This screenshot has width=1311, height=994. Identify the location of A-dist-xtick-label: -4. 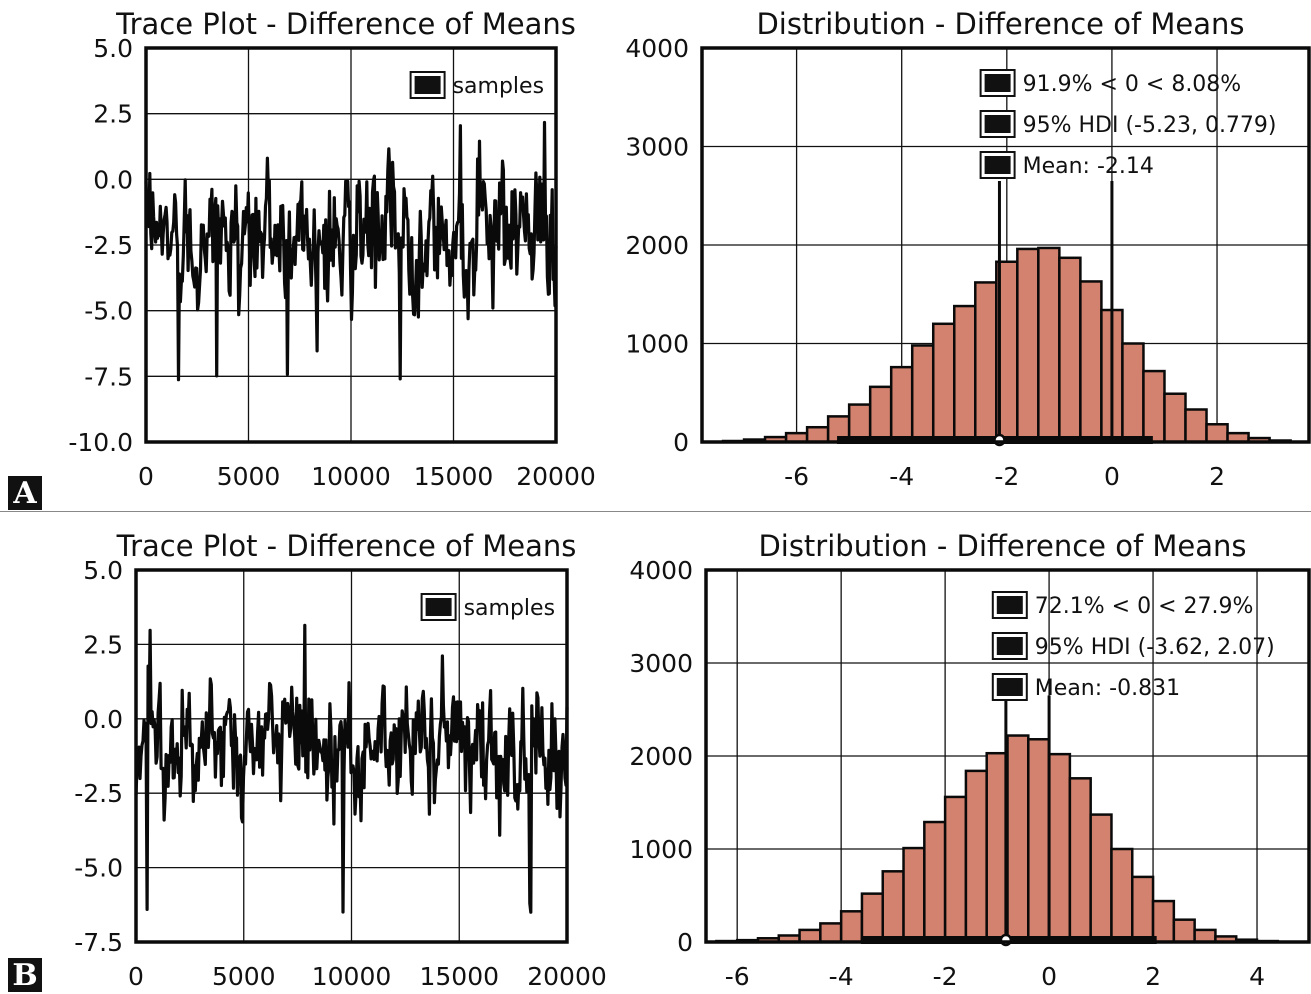
(901, 476).